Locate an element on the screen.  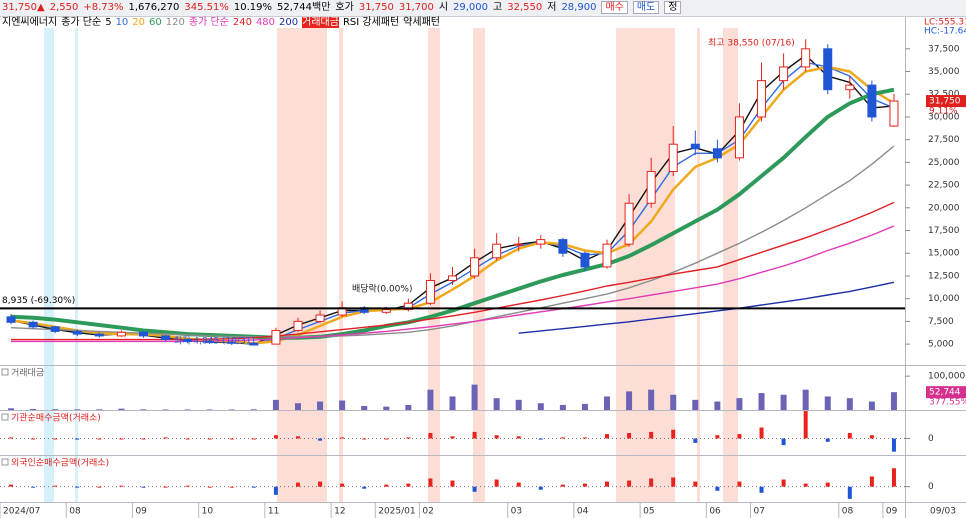
y-tick-label: 22,500 is located at coordinates (944, 186).